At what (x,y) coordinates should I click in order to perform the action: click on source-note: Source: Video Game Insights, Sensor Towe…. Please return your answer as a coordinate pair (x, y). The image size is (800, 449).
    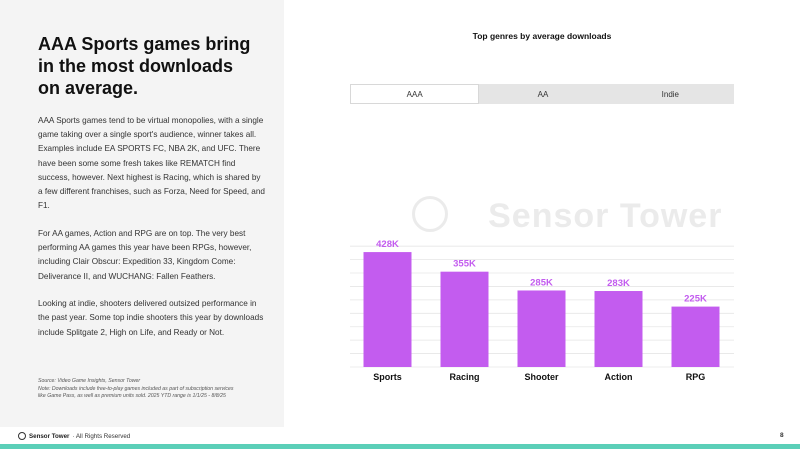
    Looking at the image, I should click on (158, 389).